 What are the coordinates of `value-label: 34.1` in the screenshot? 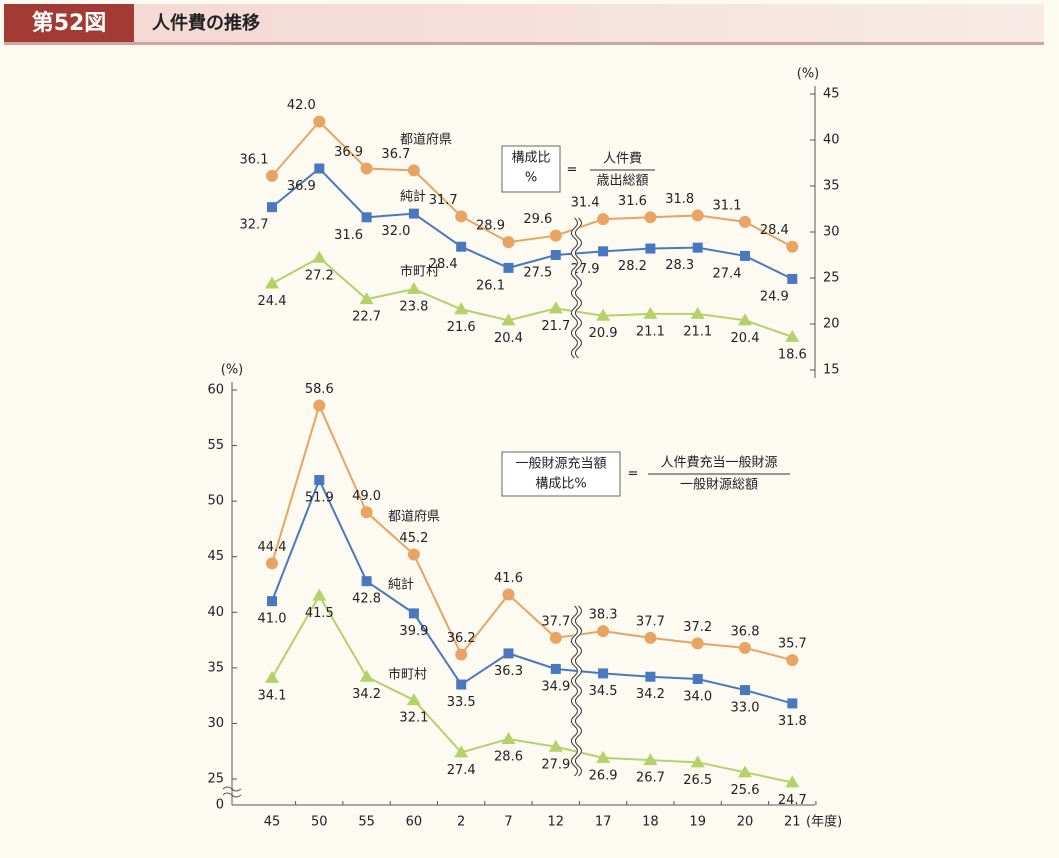 It's located at (272, 695).